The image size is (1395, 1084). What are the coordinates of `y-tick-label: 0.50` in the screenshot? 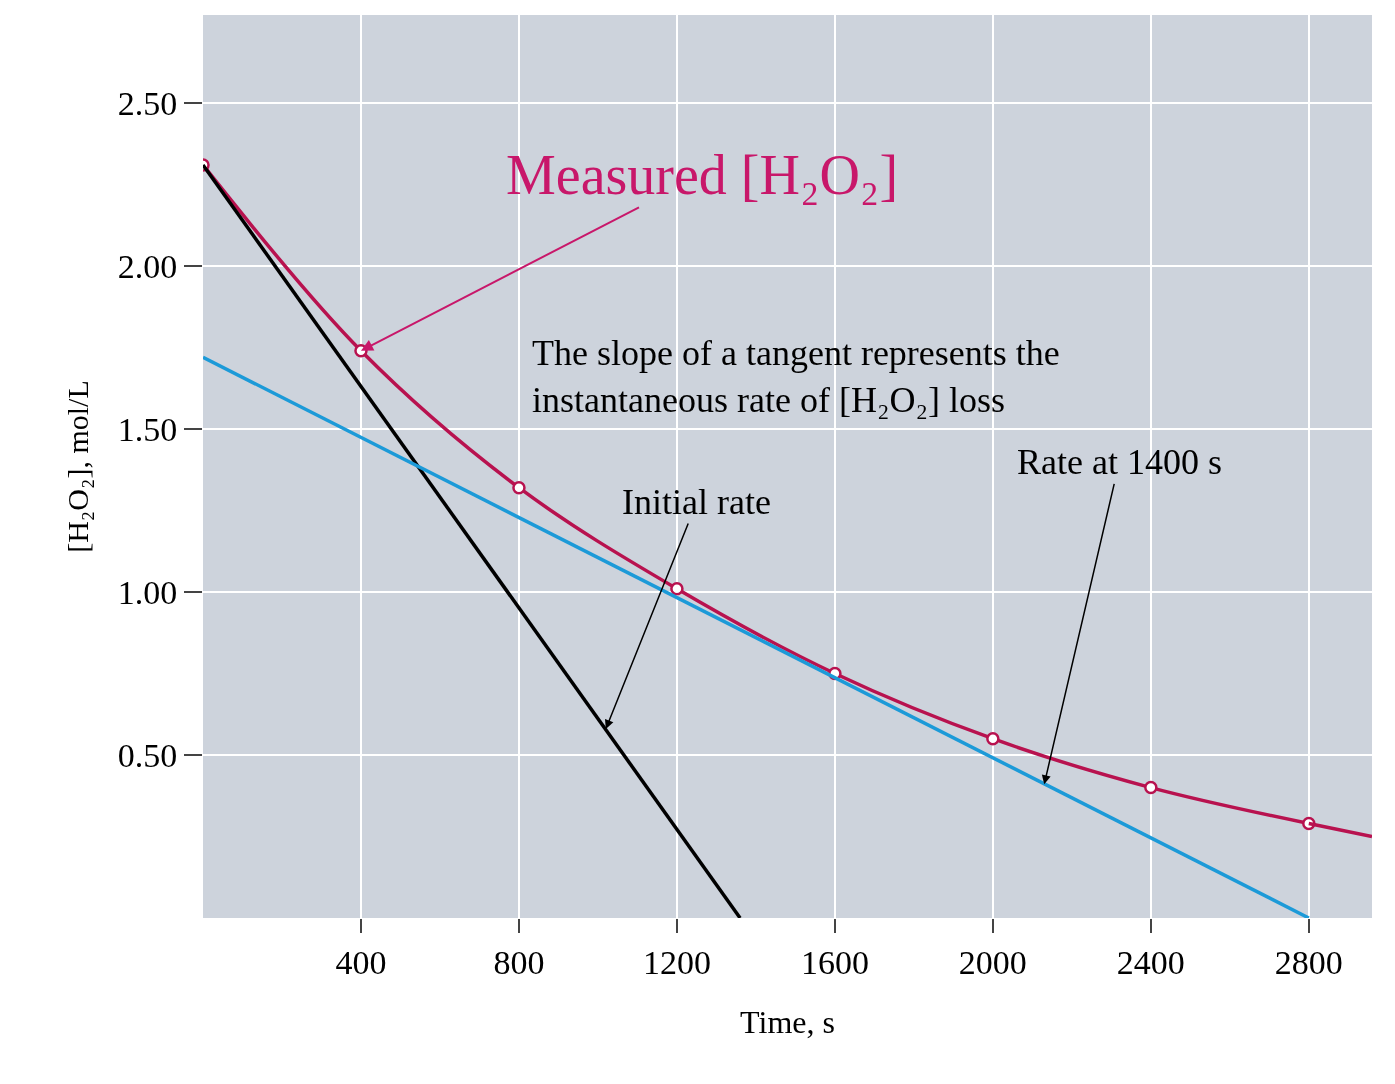 It's located at (147, 755).